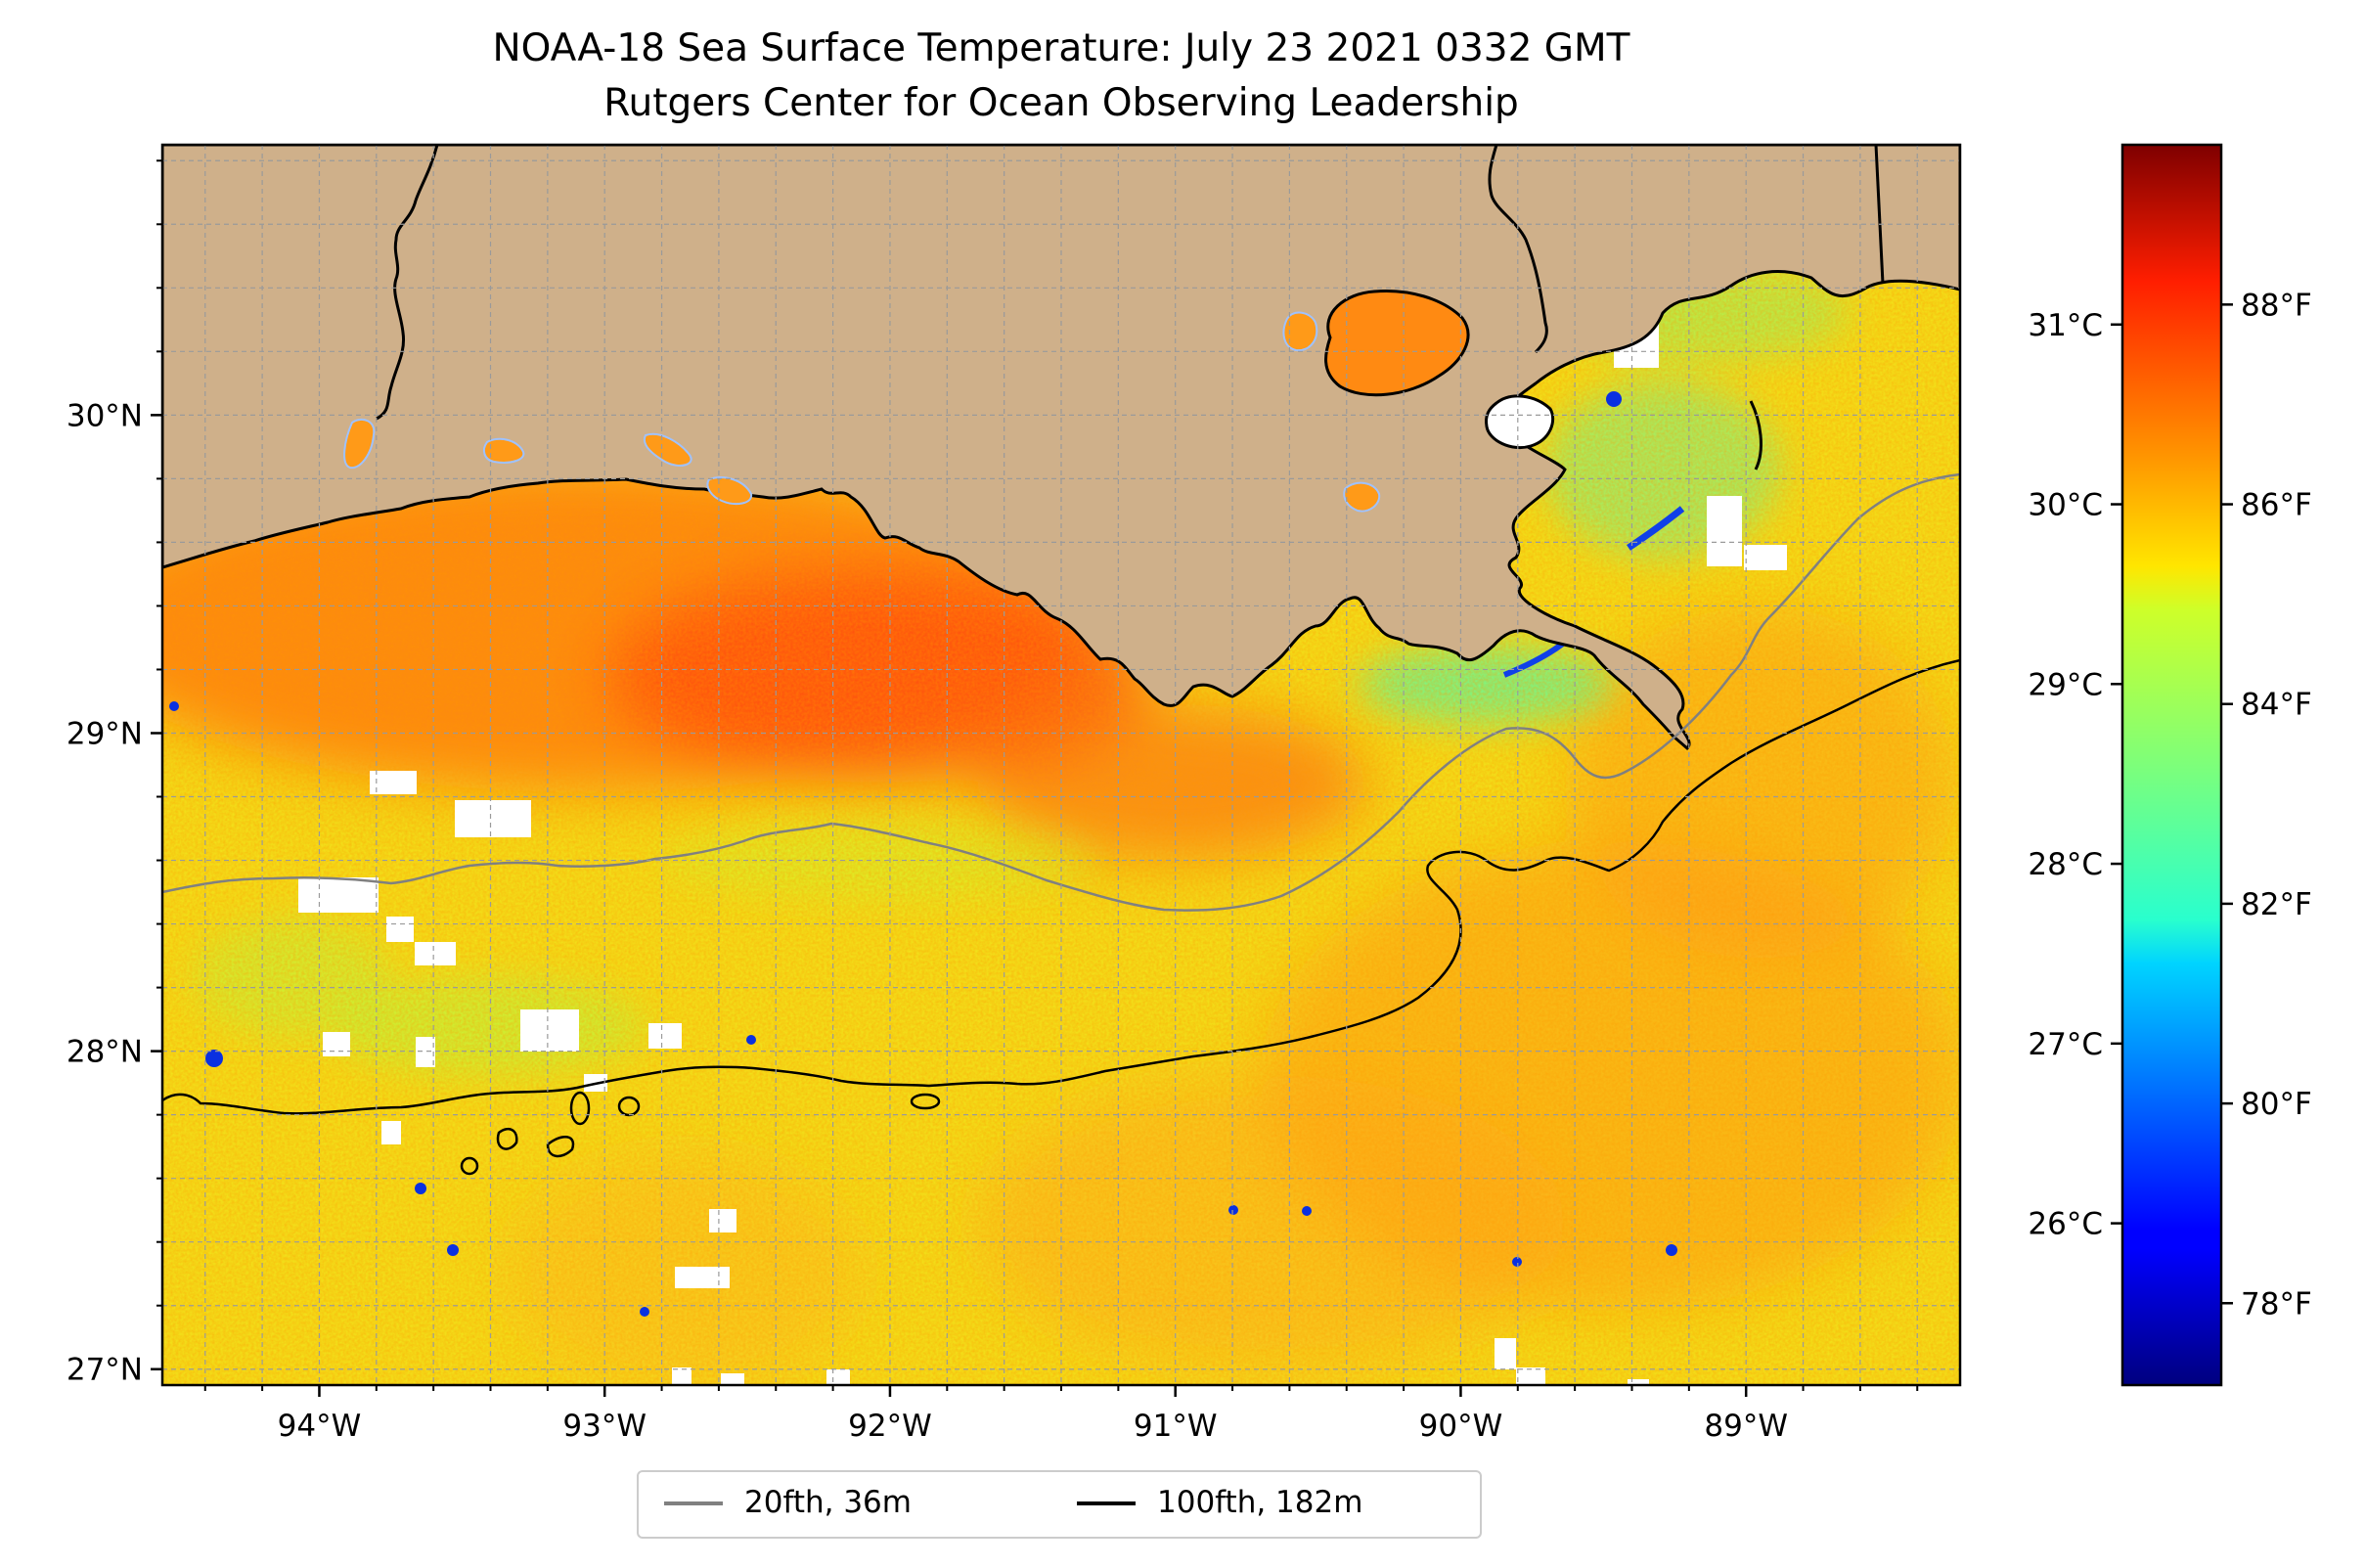 The height and width of the screenshot is (1568, 2365). What do you see at coordinates (2075, 775) in the screenshot?
I see `colorbar-celsius-axis: 26°C 27°C 28°C 29°C 30°C 31°C` at bounding box center [2075, 775].